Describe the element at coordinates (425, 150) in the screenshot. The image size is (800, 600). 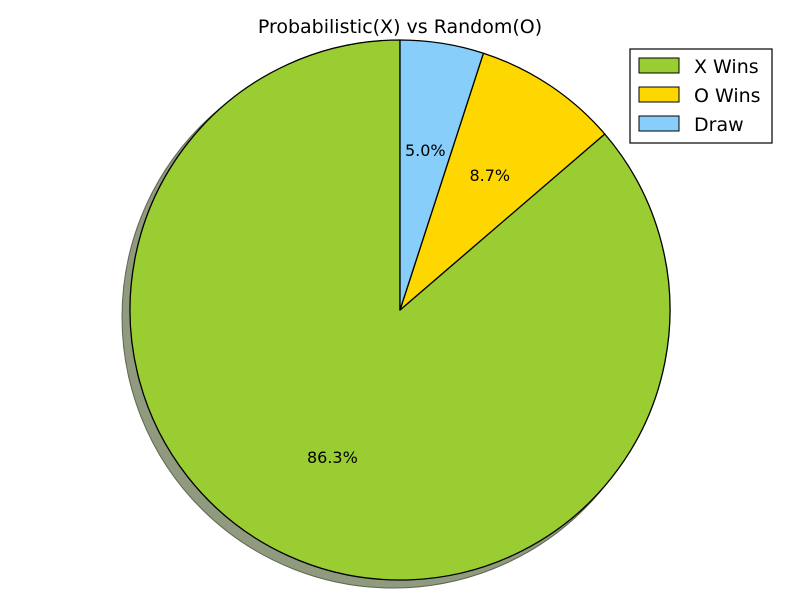
I see `pie-value-label-draw: 5.0%` at that location.